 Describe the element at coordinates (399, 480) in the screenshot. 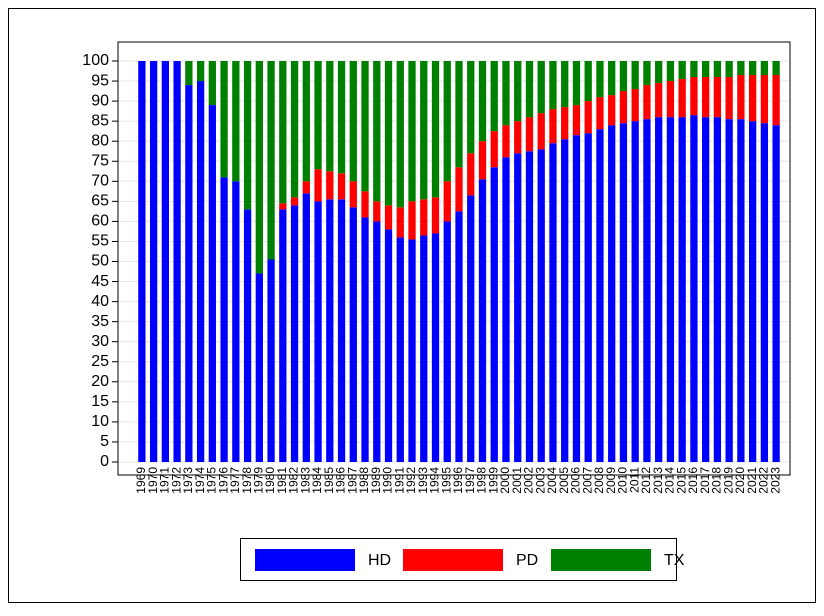

I see `x-tick-label: 1991` at that location.